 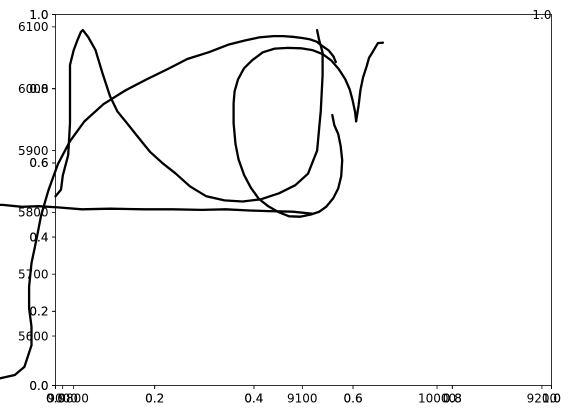 What do you see at coordinates (353, 399) in the screenshot?
I see `x-tick-label: 0.6` at bounding box center [353, 399].